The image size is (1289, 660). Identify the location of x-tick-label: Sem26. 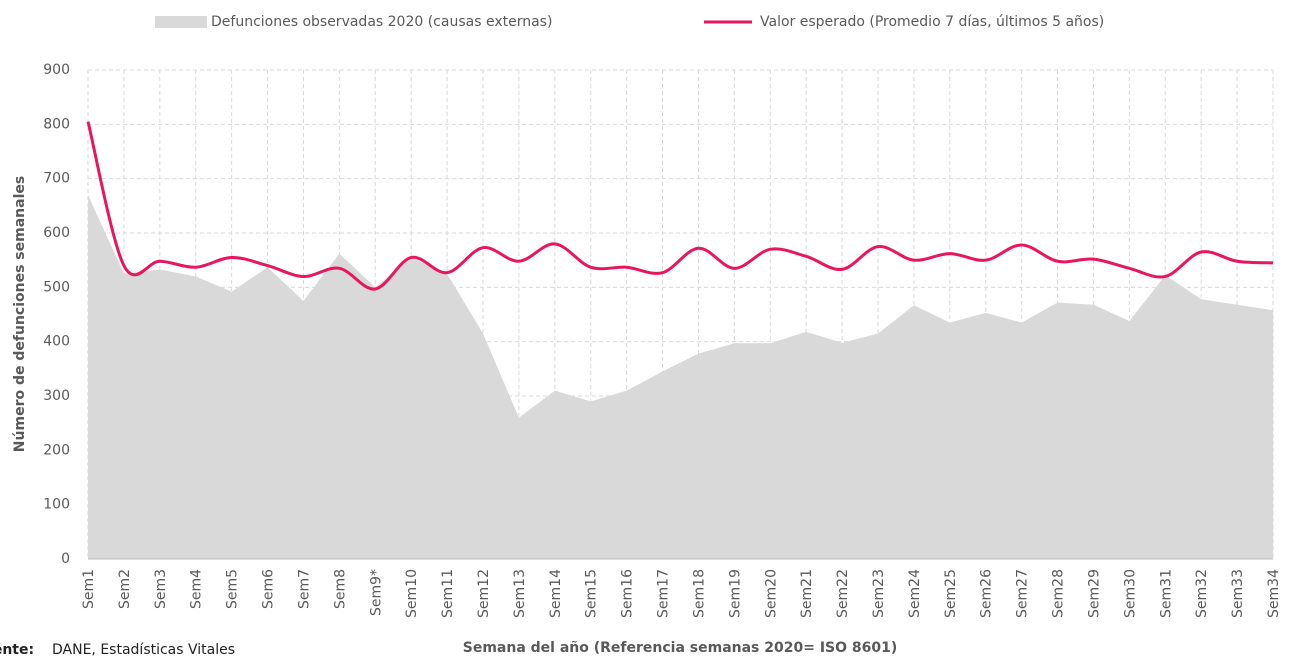
(987, 593).